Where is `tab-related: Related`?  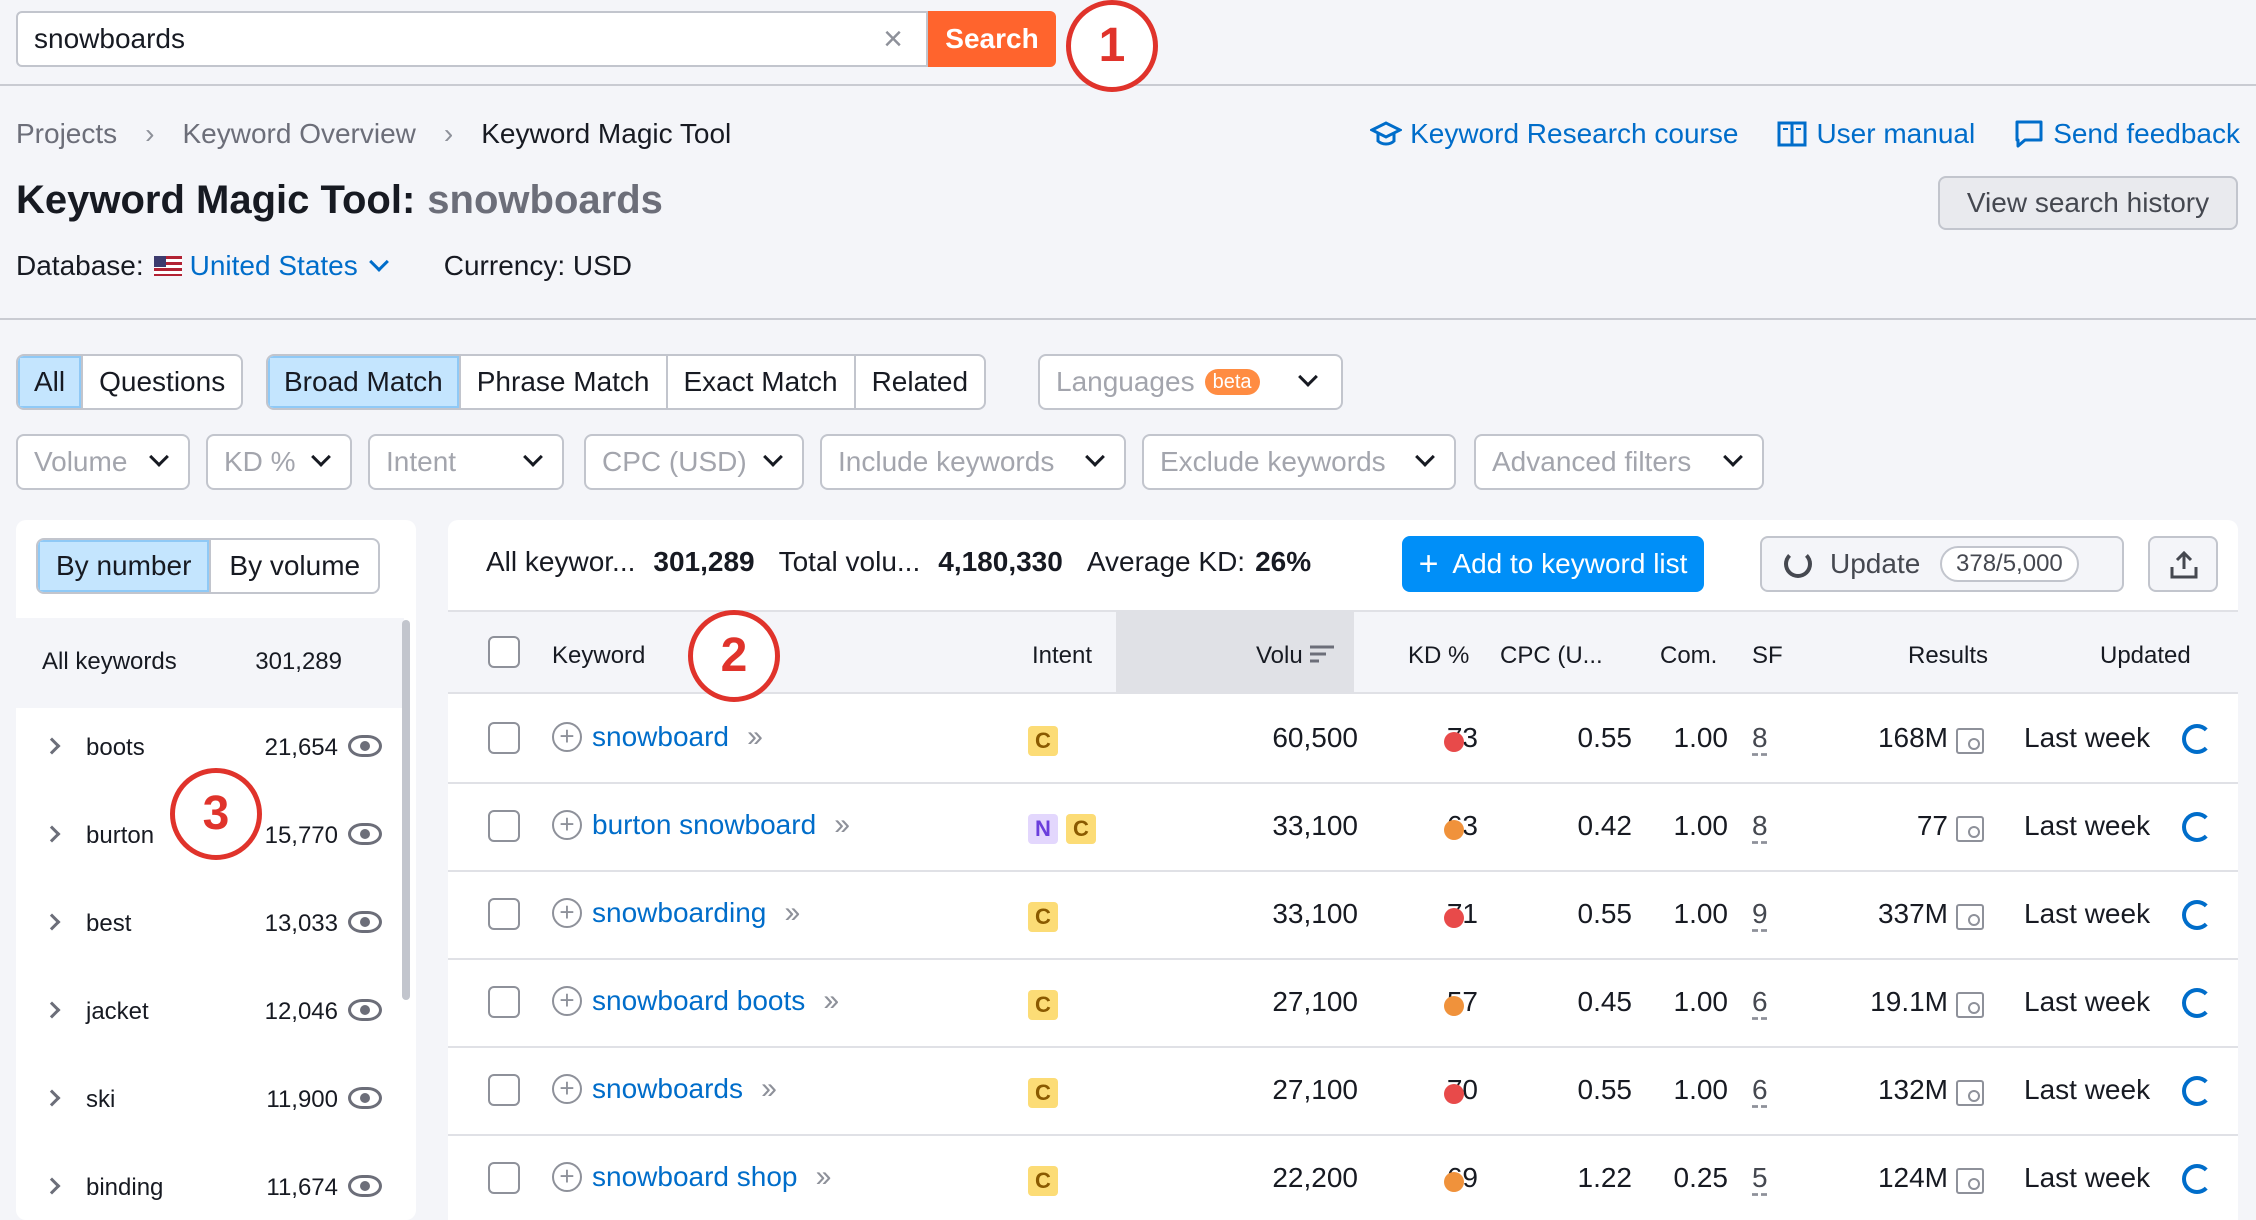
tab-related: Related is located at coordinates (920, 381).